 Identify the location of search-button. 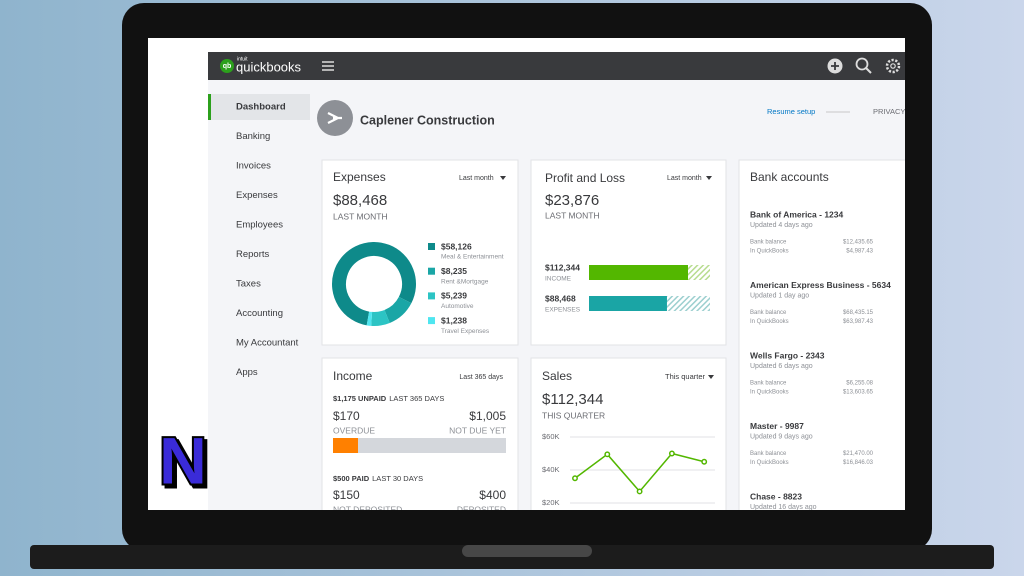
(863, 65).